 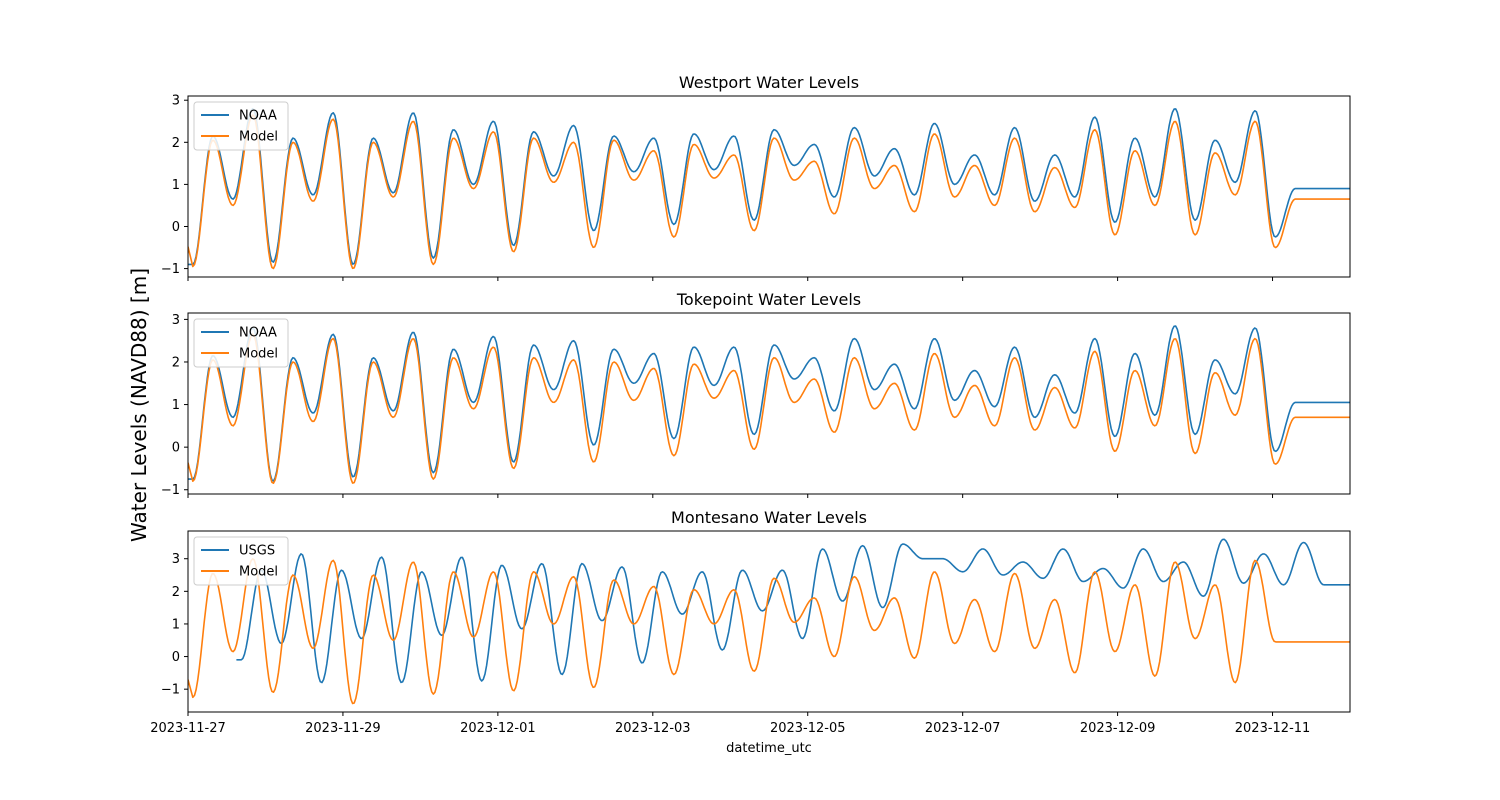 I want to click on x-tick-label: 2023-12-05, so click(x=808, y=728).